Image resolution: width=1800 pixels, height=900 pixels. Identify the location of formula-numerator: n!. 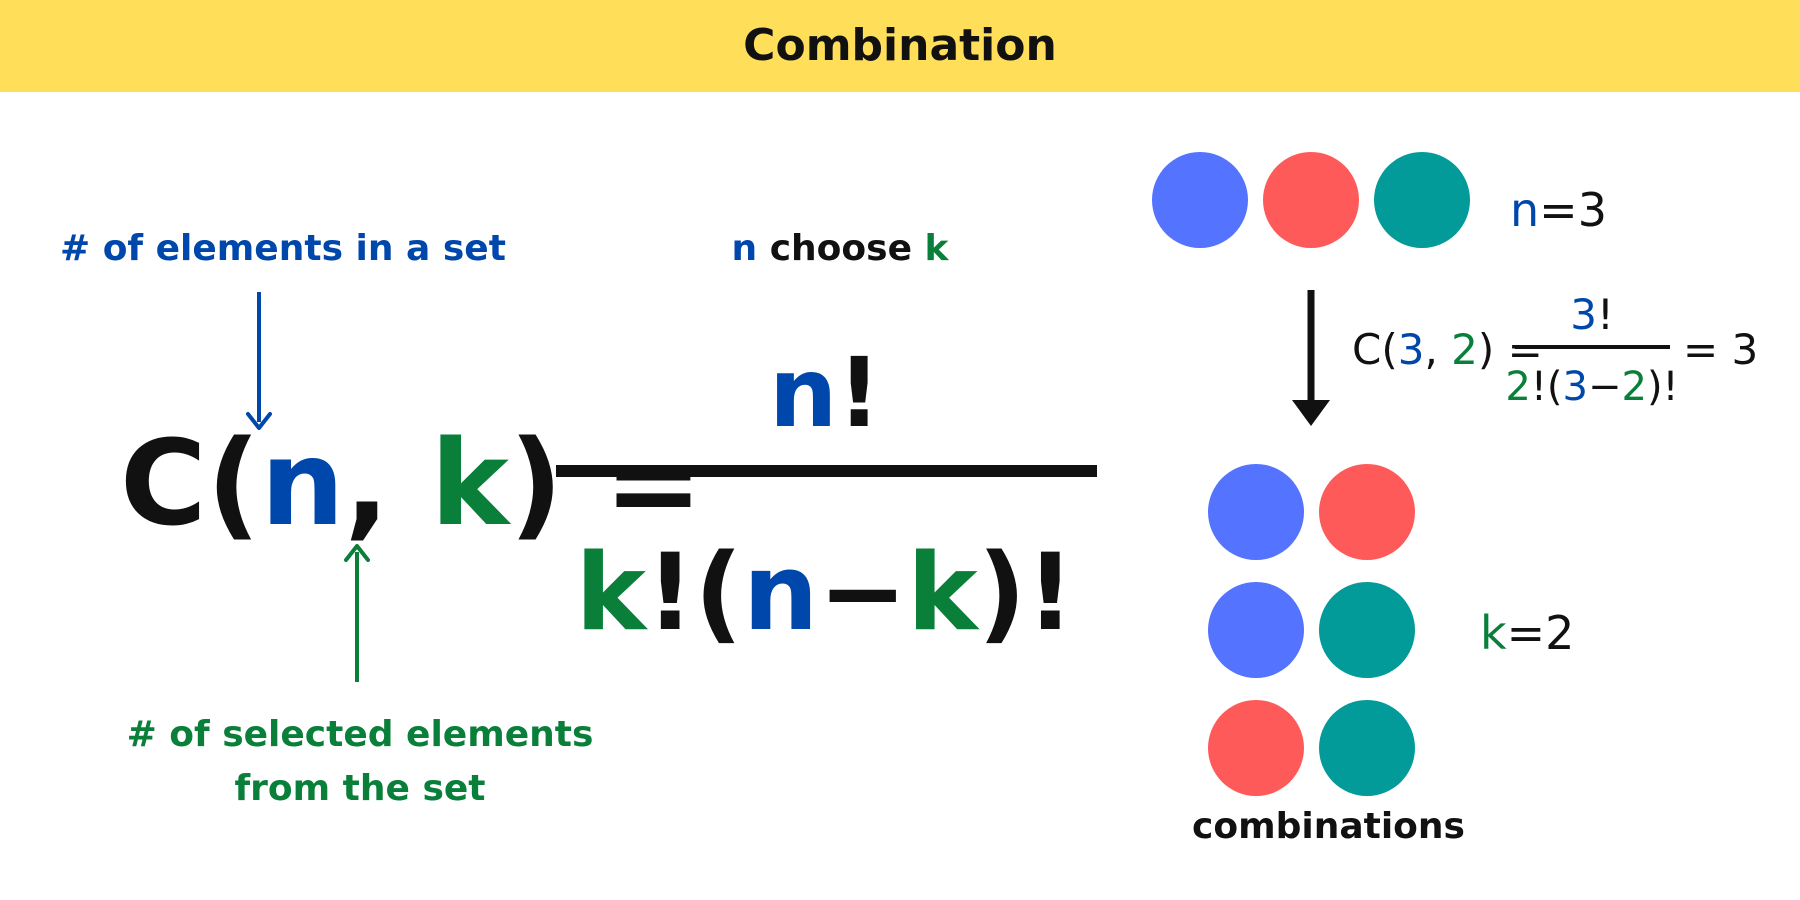
(825, 393).